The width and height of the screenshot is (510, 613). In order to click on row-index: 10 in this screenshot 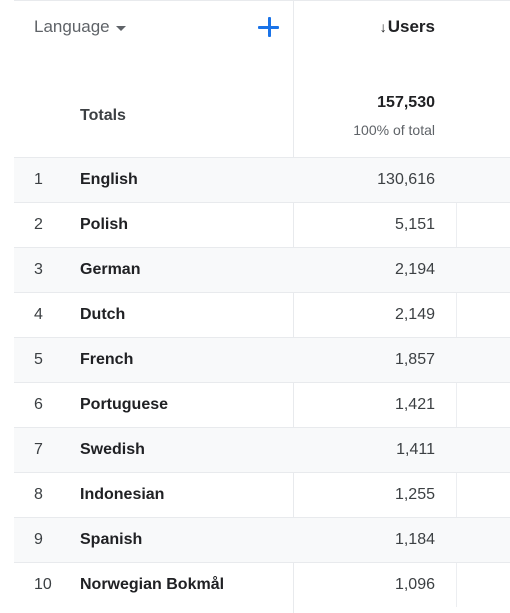, I will do `click(43, 584)`.